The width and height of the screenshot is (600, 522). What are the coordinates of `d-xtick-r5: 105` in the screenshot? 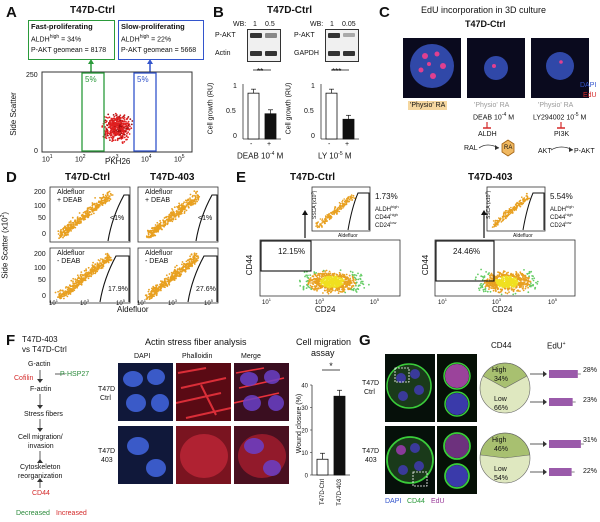 It's located at (208, 303).